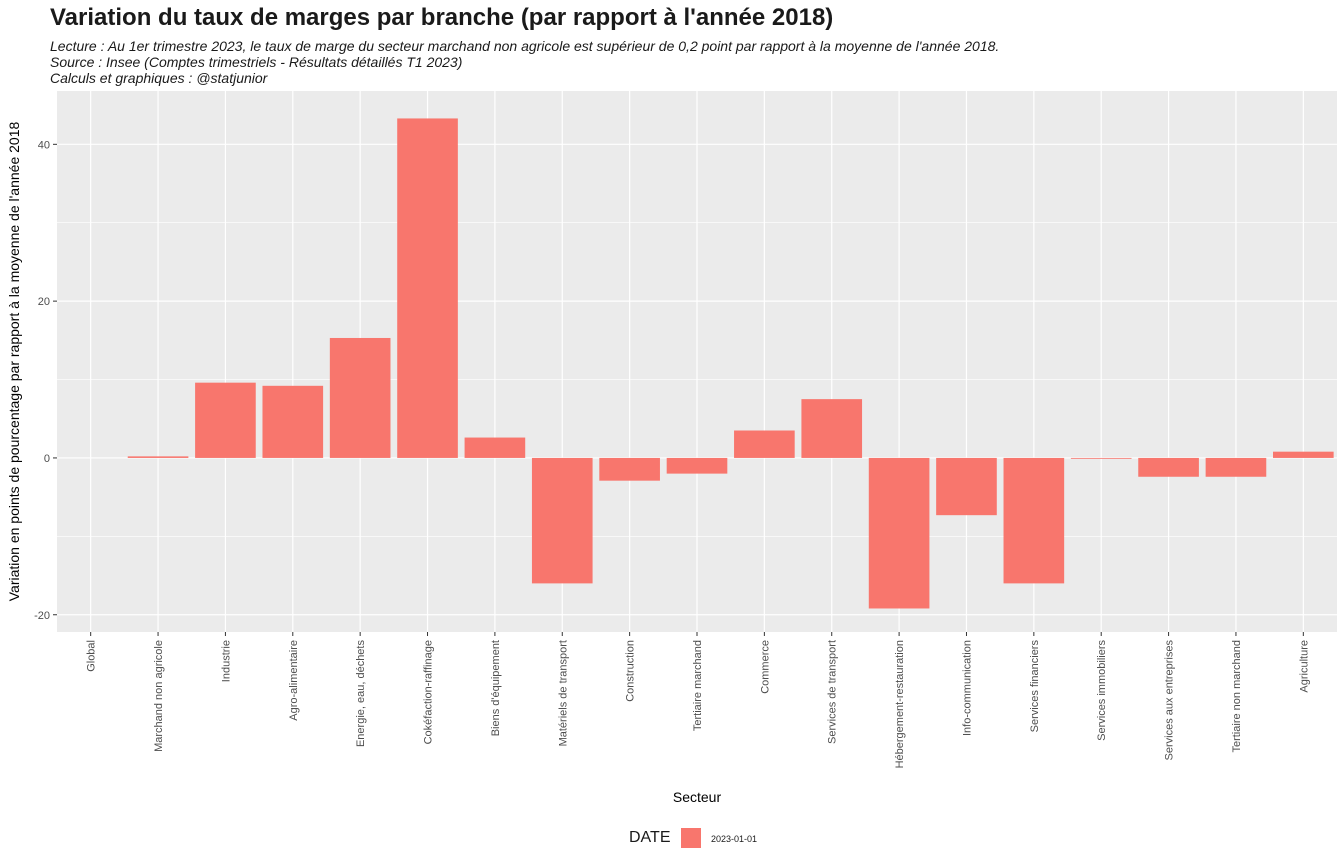  What do you see at coordinates (294, 680) in the screenshot?
I see `x-tick-label: Agro-alimentaire` at bounding box center [294, 680].